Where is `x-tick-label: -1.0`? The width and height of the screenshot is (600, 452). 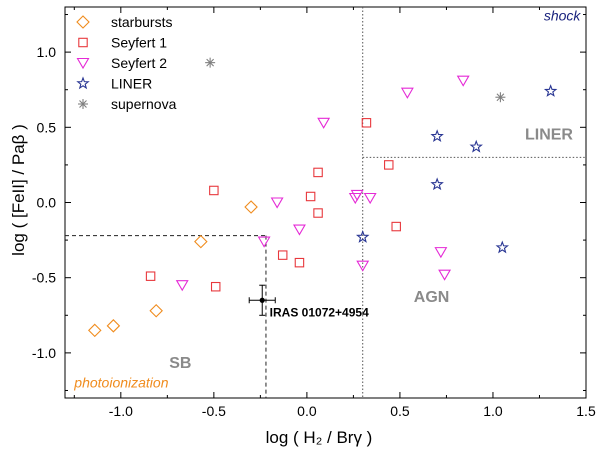
x-tick-label: -1.0 is located at coordinates (121, 411).